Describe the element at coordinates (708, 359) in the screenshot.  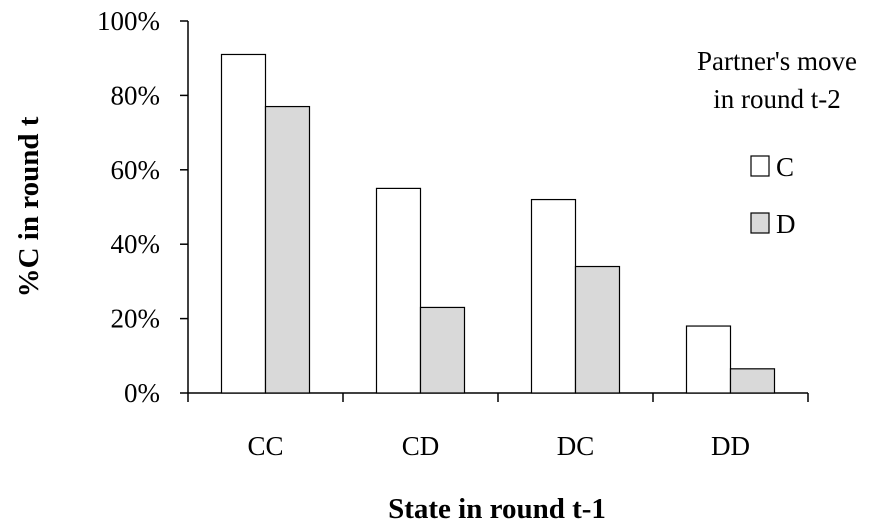
I see `bar-C-DD` at that location.